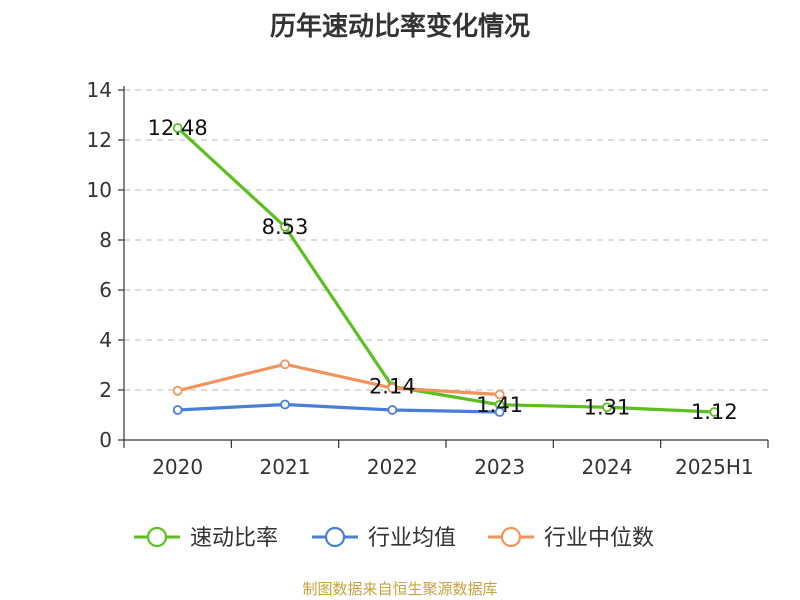 The width and height of the screenshot is (800, 600). Describe the element at coordinates (105, 290) in the screenshot. I see `y-tick-label: 6` at that location.